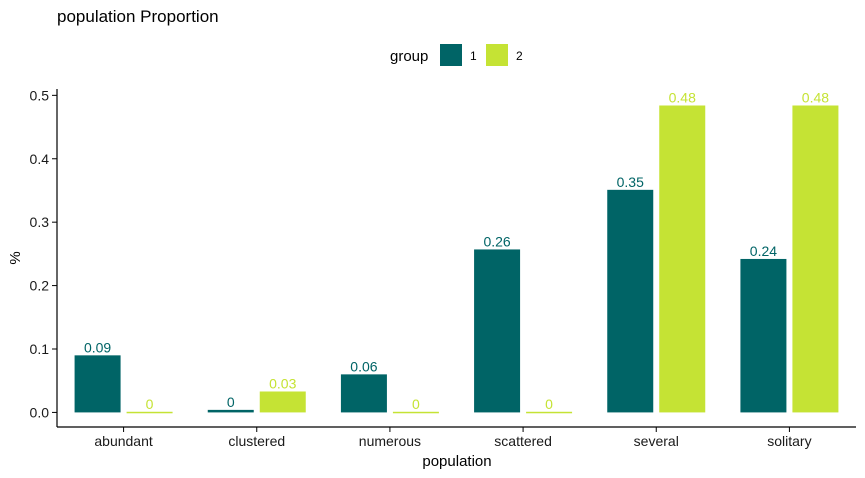 This screenshot has height=478, width=865. What do you see at coordinates (40, 412) in the screenshot?
I see `y-tick-label: 0.0` at bounding box center [40, 412].